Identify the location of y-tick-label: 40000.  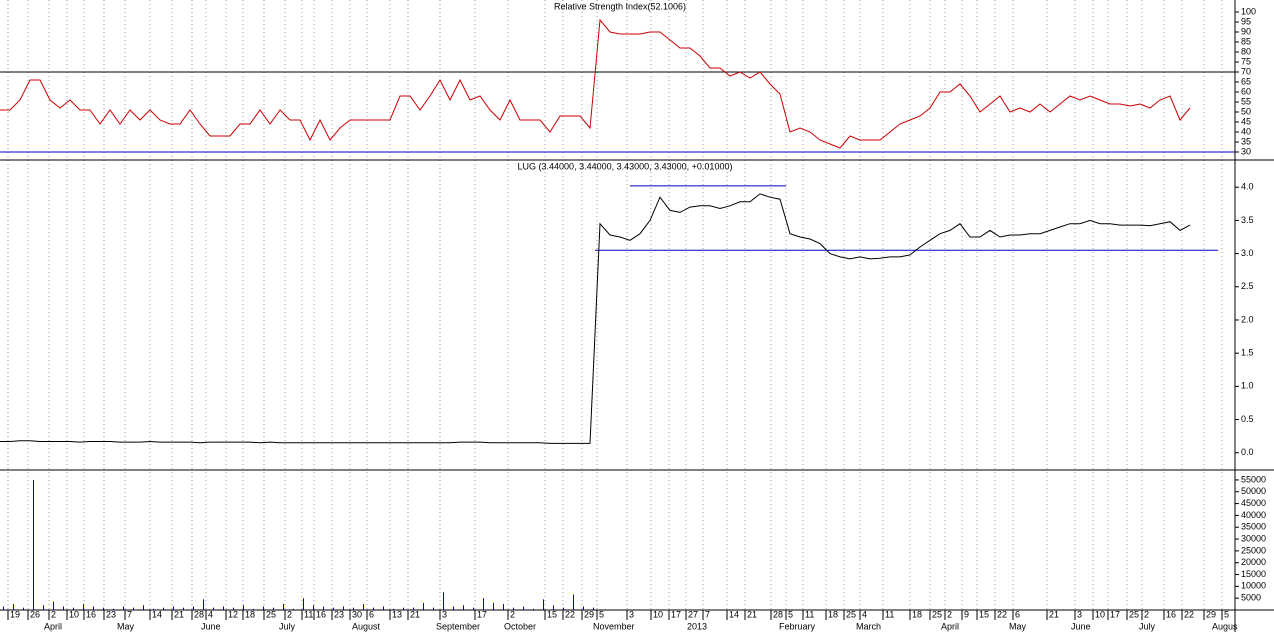
(1253, 515).